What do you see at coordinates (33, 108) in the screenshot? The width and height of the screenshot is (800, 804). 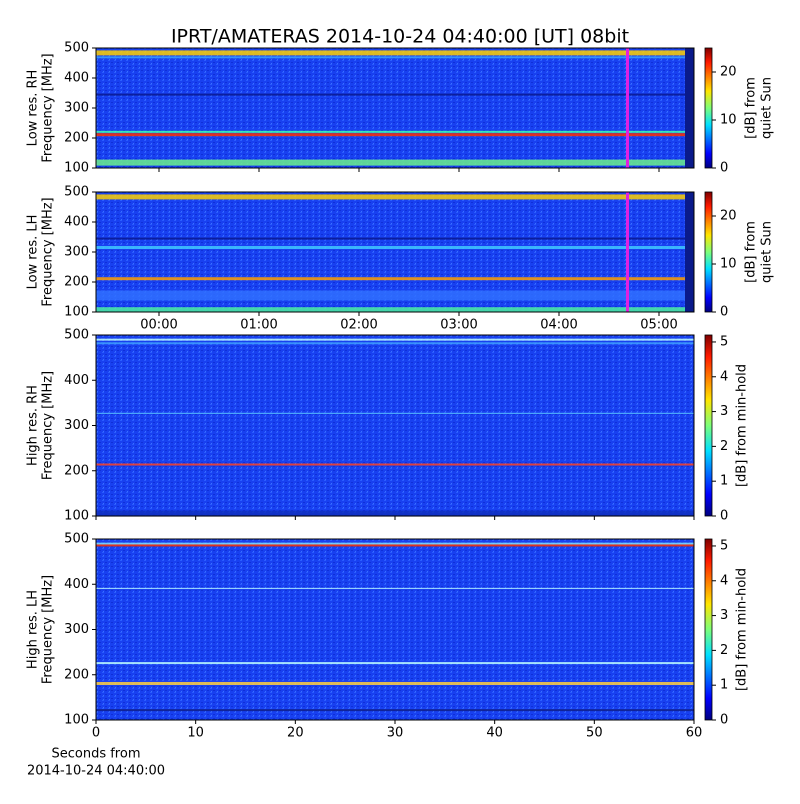 I see `y-axis-label: Low res. RH` at bounding box center [33, 108].